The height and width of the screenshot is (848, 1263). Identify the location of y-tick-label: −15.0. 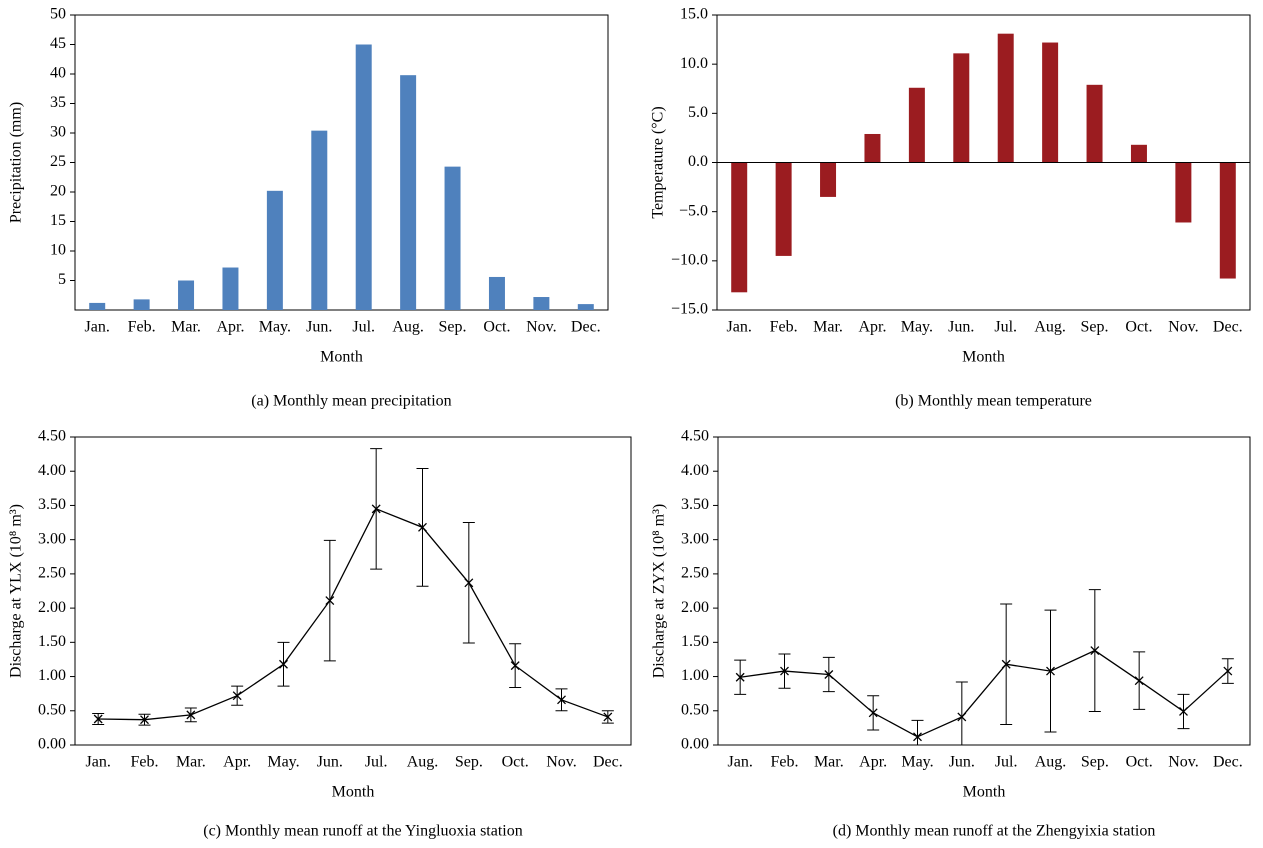
(689, 309).